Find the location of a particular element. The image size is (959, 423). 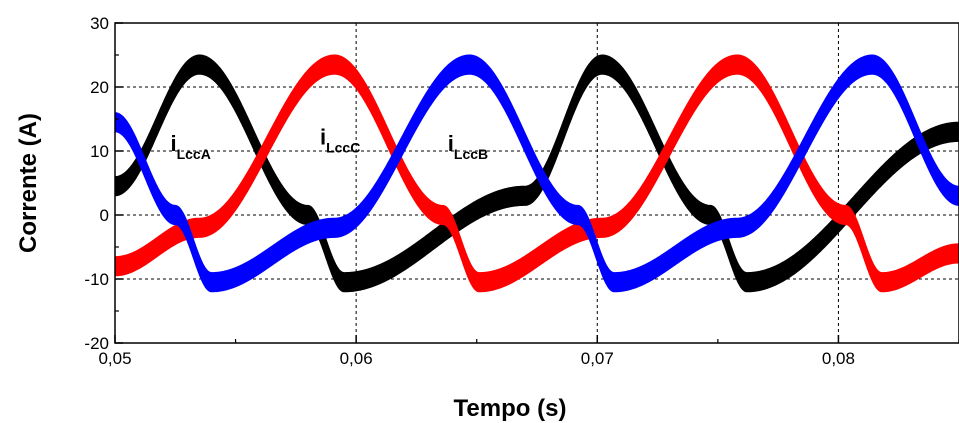

x-tick-label: 0,06 is located at coordinates (356, 358).